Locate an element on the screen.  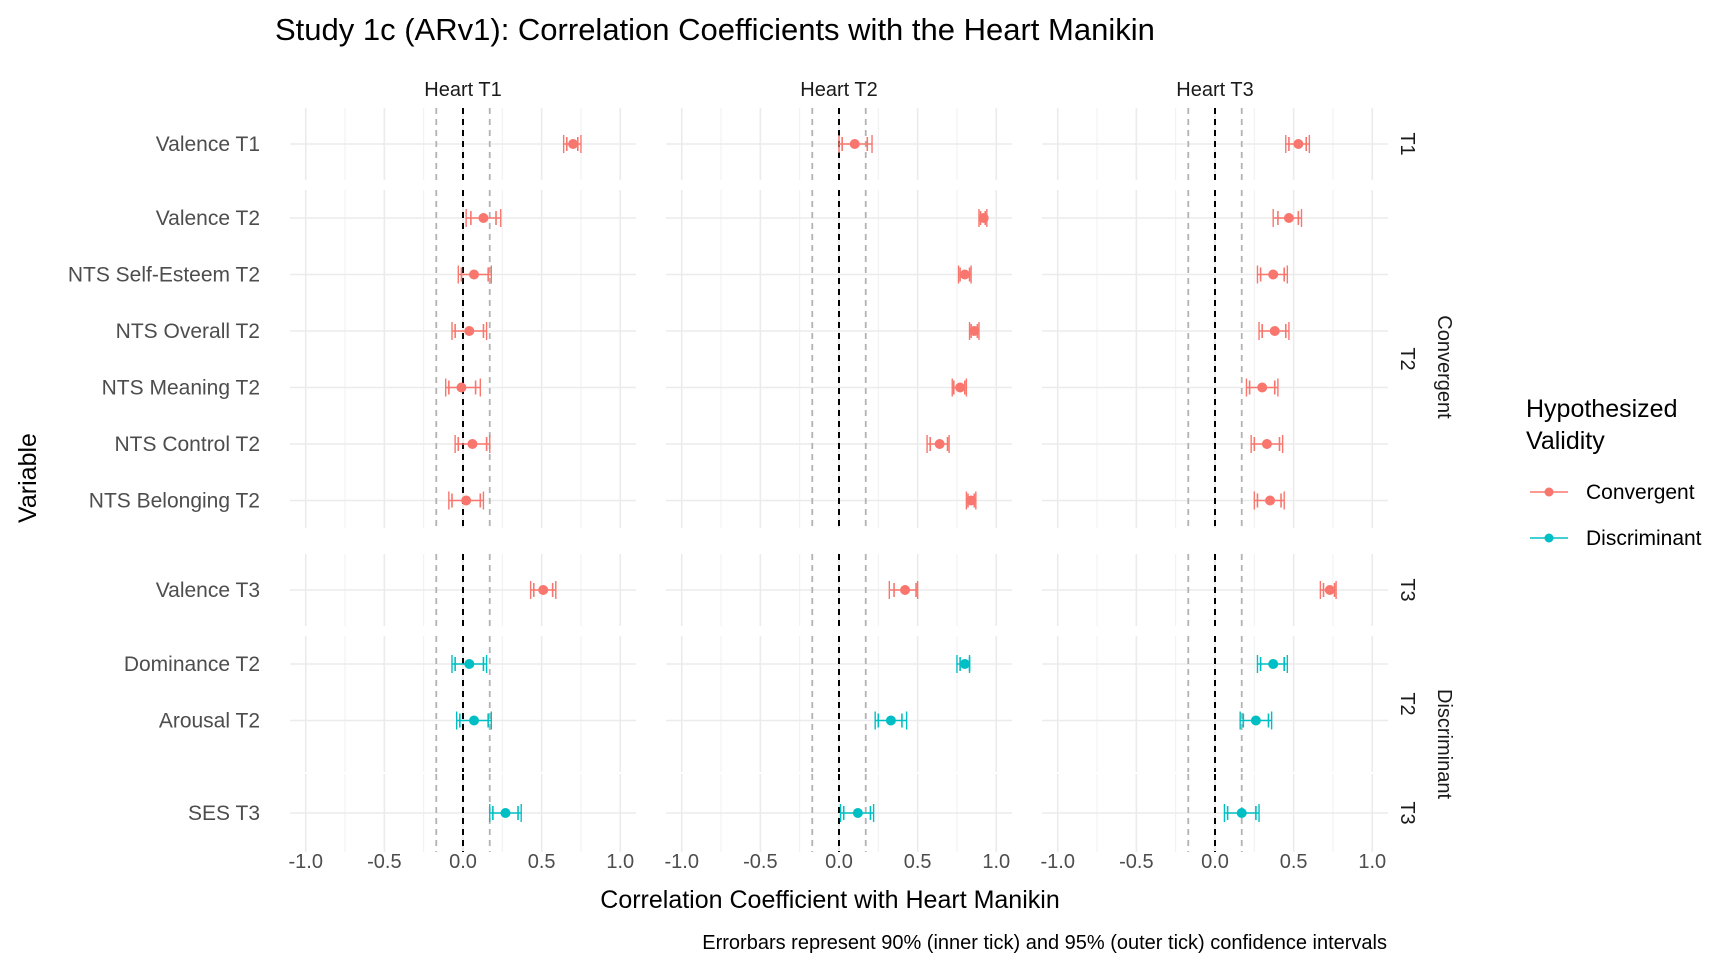
panel-heart-t3-convergent-t3 is located at coordinates (1215, 590).